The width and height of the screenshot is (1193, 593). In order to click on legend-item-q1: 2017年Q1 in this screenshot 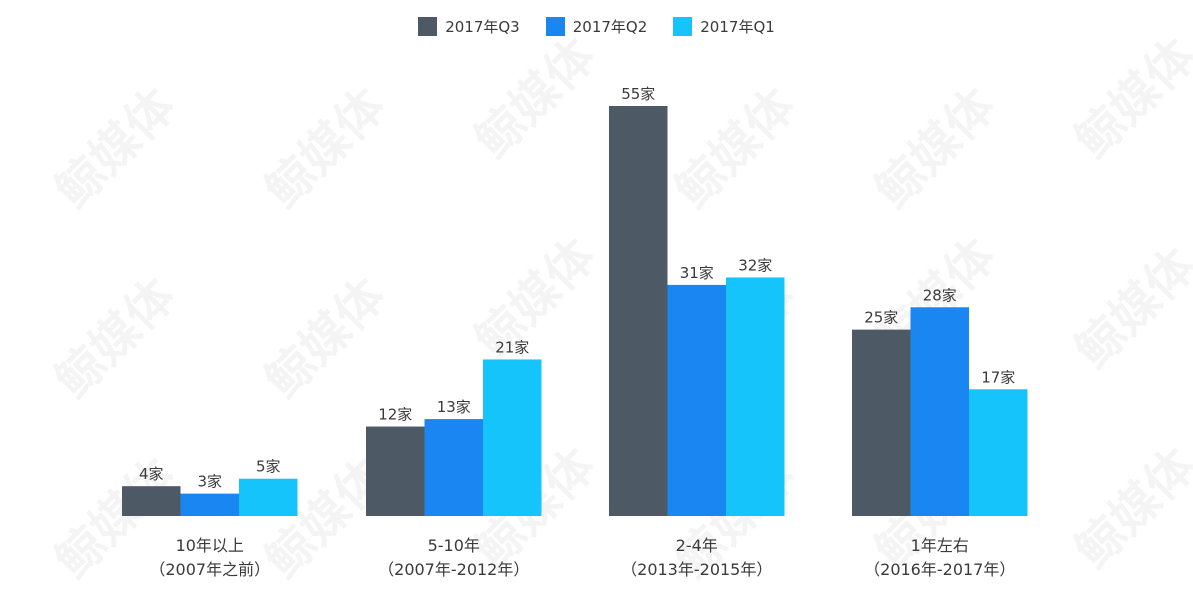, I will do `click(724, 26)`.